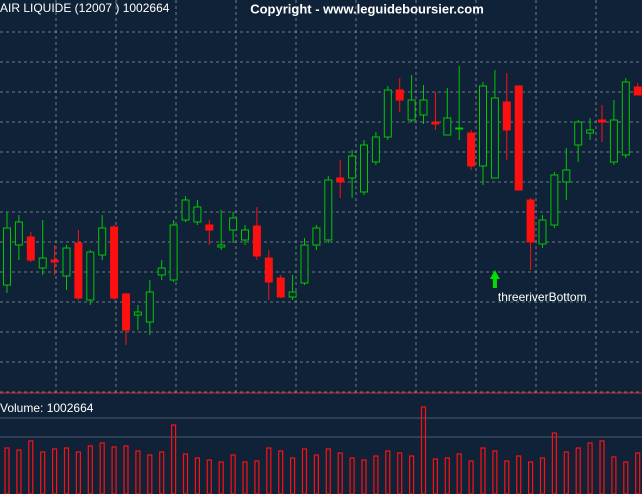 This screenshot has width=642, height=494. What do you see at coordinates (542, 297) in the screenshot?
I see `annotation: threeriverBottom` at bounding box center [542, 297].